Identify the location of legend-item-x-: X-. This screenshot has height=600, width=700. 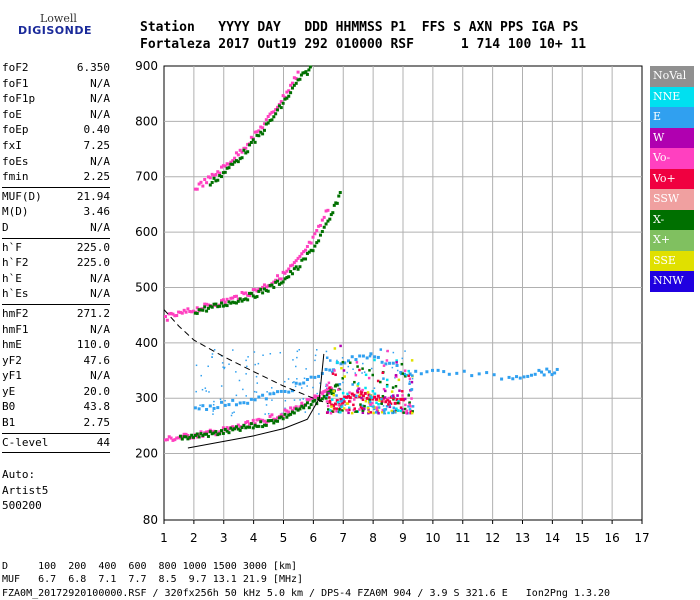
(672, 219).